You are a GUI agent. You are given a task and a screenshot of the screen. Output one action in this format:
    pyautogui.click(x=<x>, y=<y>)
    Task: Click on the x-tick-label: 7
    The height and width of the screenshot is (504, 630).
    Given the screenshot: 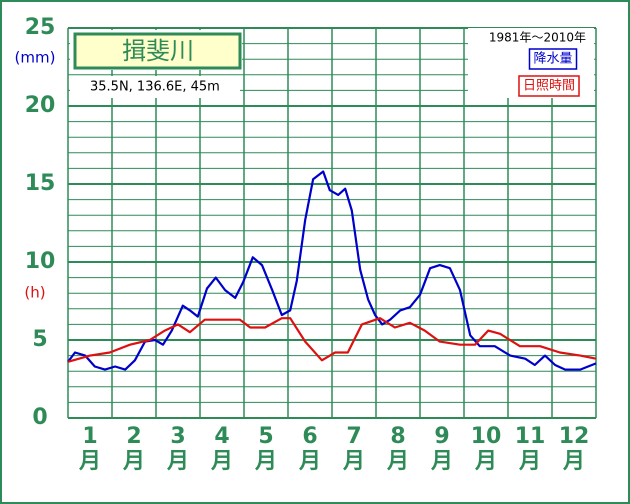 What is the action you would take?
    pyautogui.click(x=353, y=436)
    